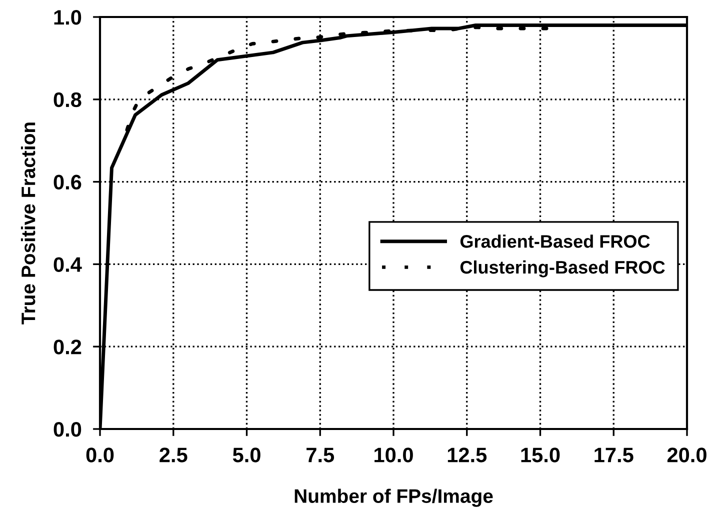 This screenshot has width=714, height=520. What do you see at coordinates (28, 223) in the screenshot?
I see `y-axis-title: True Positive Fraction` at bounding box center [28, 223].